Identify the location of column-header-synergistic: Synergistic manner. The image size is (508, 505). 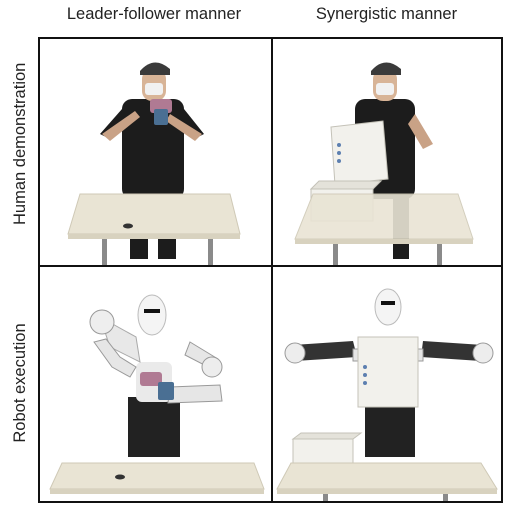
(386, 14).